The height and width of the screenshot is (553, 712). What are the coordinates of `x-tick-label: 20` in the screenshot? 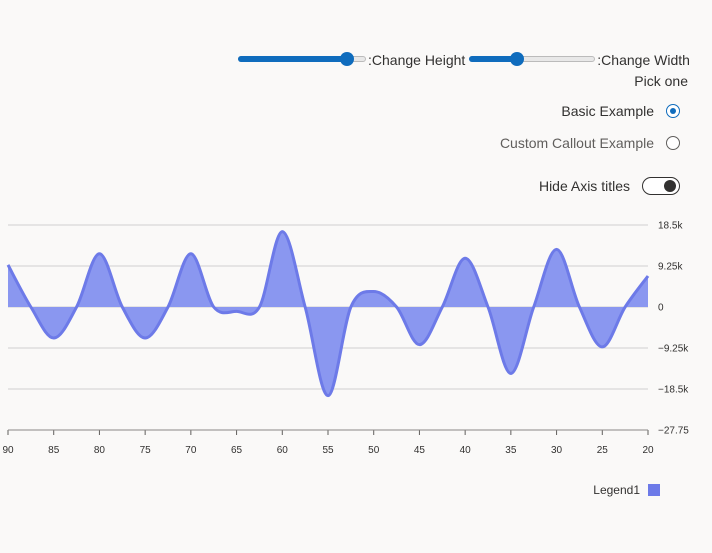 It's located at (648, 450).